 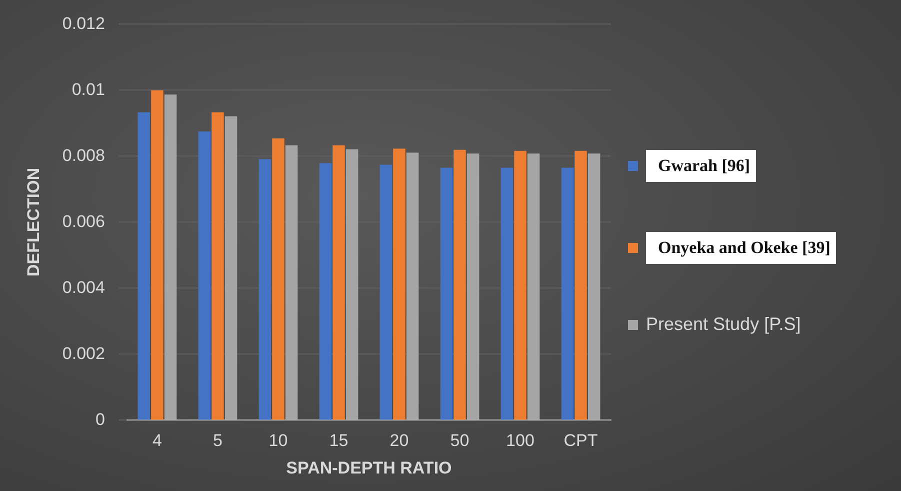 What do you see at coordinates (217, 440) in the screenshot?
I see `x-tick-label: 5` at bounding box center [217, 440].